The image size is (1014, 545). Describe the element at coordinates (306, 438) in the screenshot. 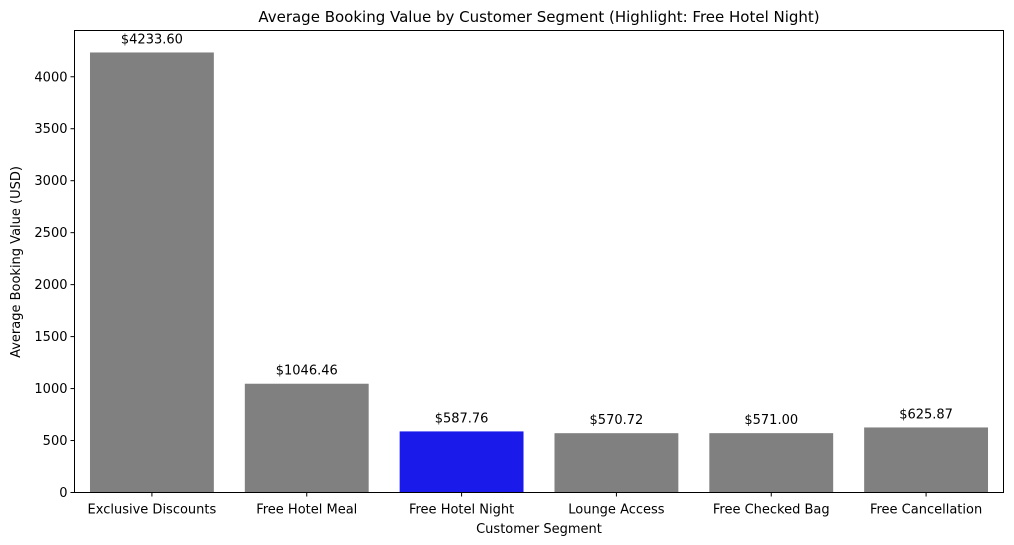

I see `bar-free-hotel-meal` at that location.